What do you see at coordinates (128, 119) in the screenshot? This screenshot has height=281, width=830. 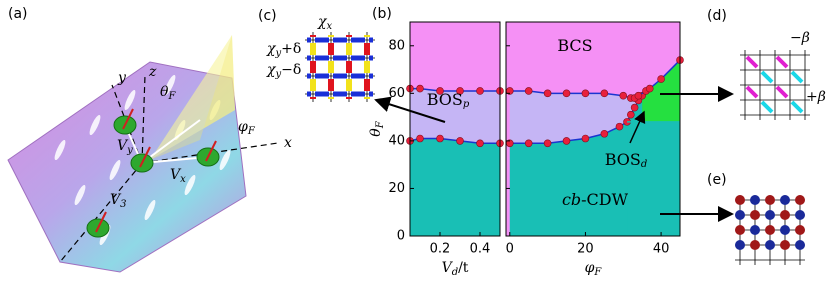 I see `dipole` at bounding box center [128, 119].